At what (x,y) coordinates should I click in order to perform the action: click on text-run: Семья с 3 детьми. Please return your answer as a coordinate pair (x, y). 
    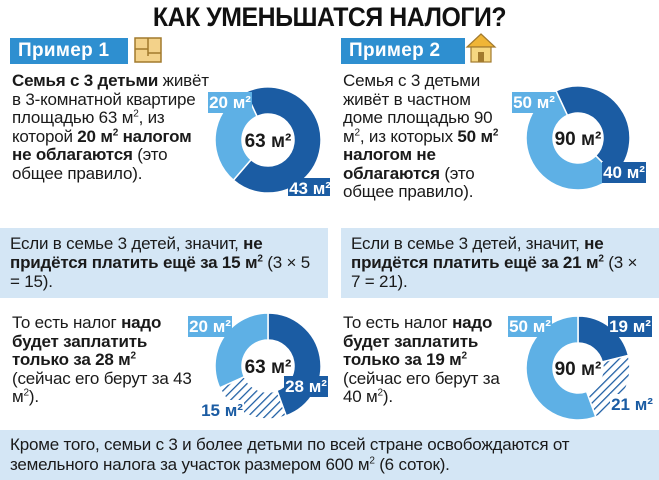
    Looking at the image, I should click on (85, 80).